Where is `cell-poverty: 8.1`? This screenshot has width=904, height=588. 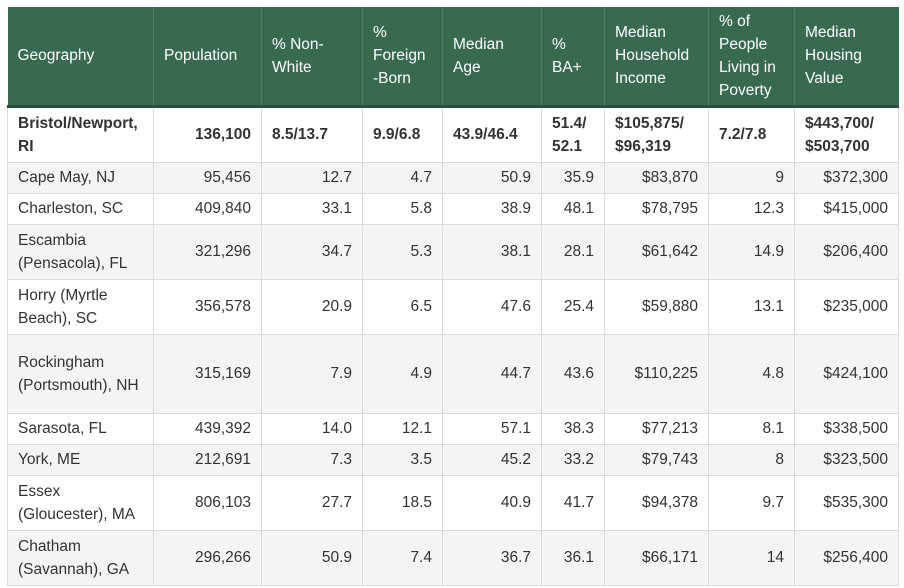
cell-poverty: 8.1 is located at coordinates (751, 428).